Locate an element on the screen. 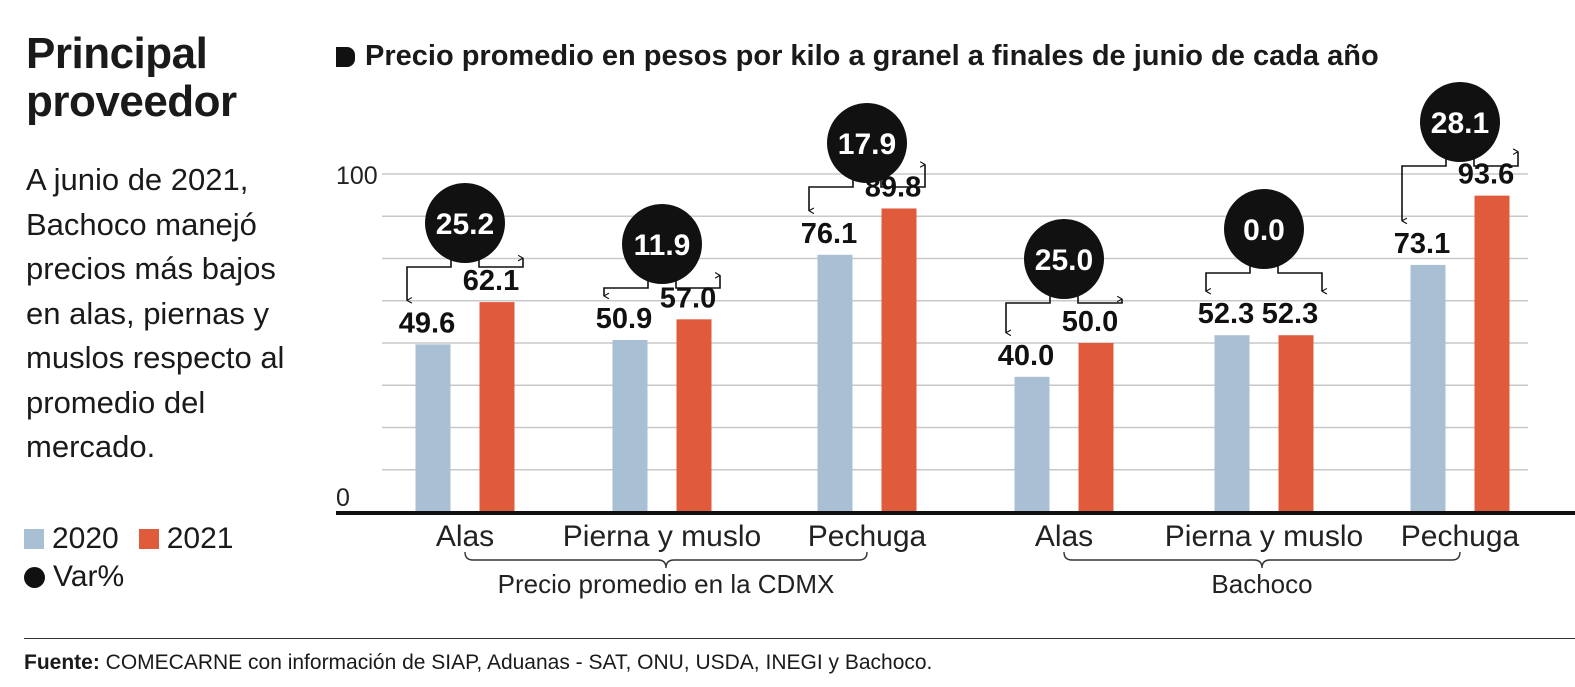  legend-row-var: Var% is located at coordinates (139, 577).